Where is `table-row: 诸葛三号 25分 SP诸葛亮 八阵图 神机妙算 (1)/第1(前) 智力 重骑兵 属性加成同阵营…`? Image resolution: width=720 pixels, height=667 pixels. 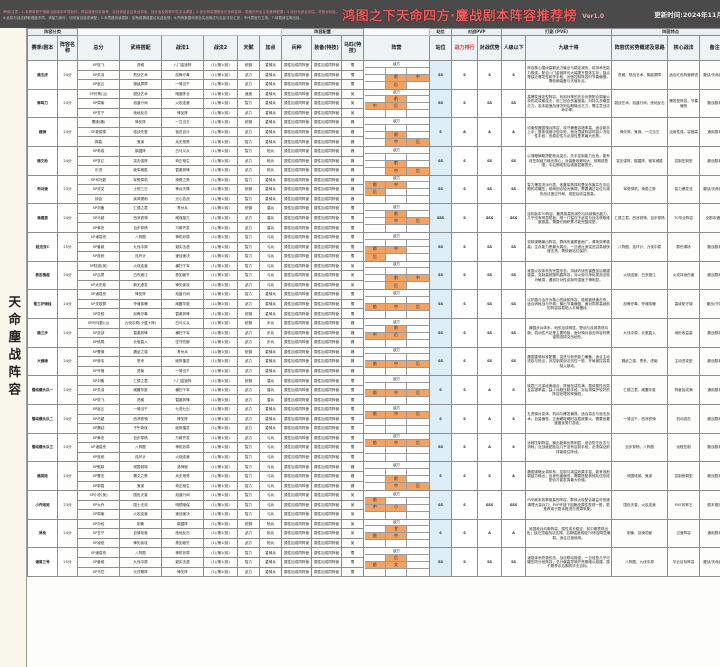
table-row: 诸葛三号 25分 SP诸葛亮 八阵图 神机妙算 (1)/第1(前) 智力 重骑兵 属性加成同阵营… is located at coordinates (373, 562).